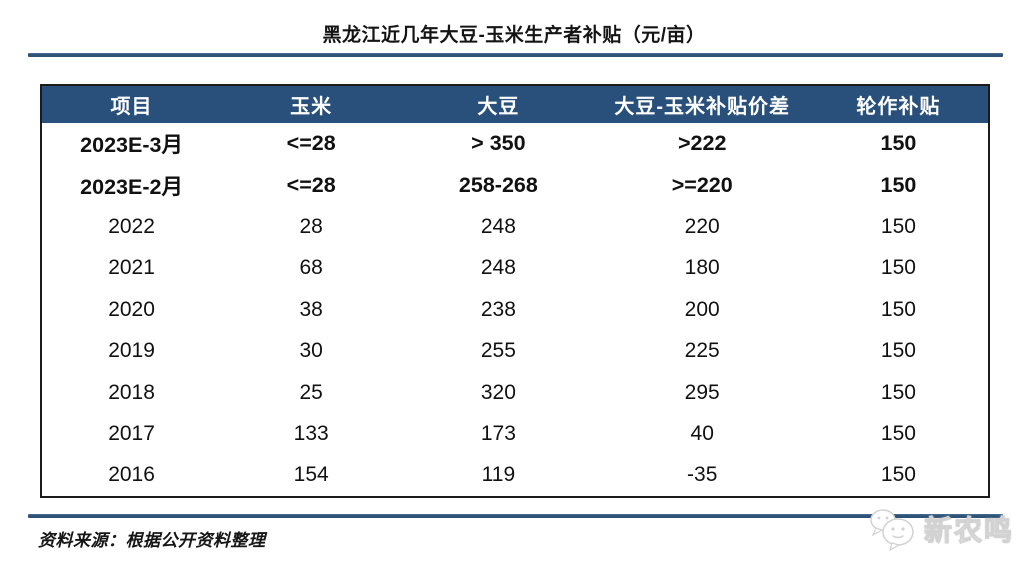 Image resolution: width=1028 pixels, height=577 pixels. What do you see at coordinates (498, 392) in the screenshot?
I see `table-cell: 320` at bounding box center [498, 392].